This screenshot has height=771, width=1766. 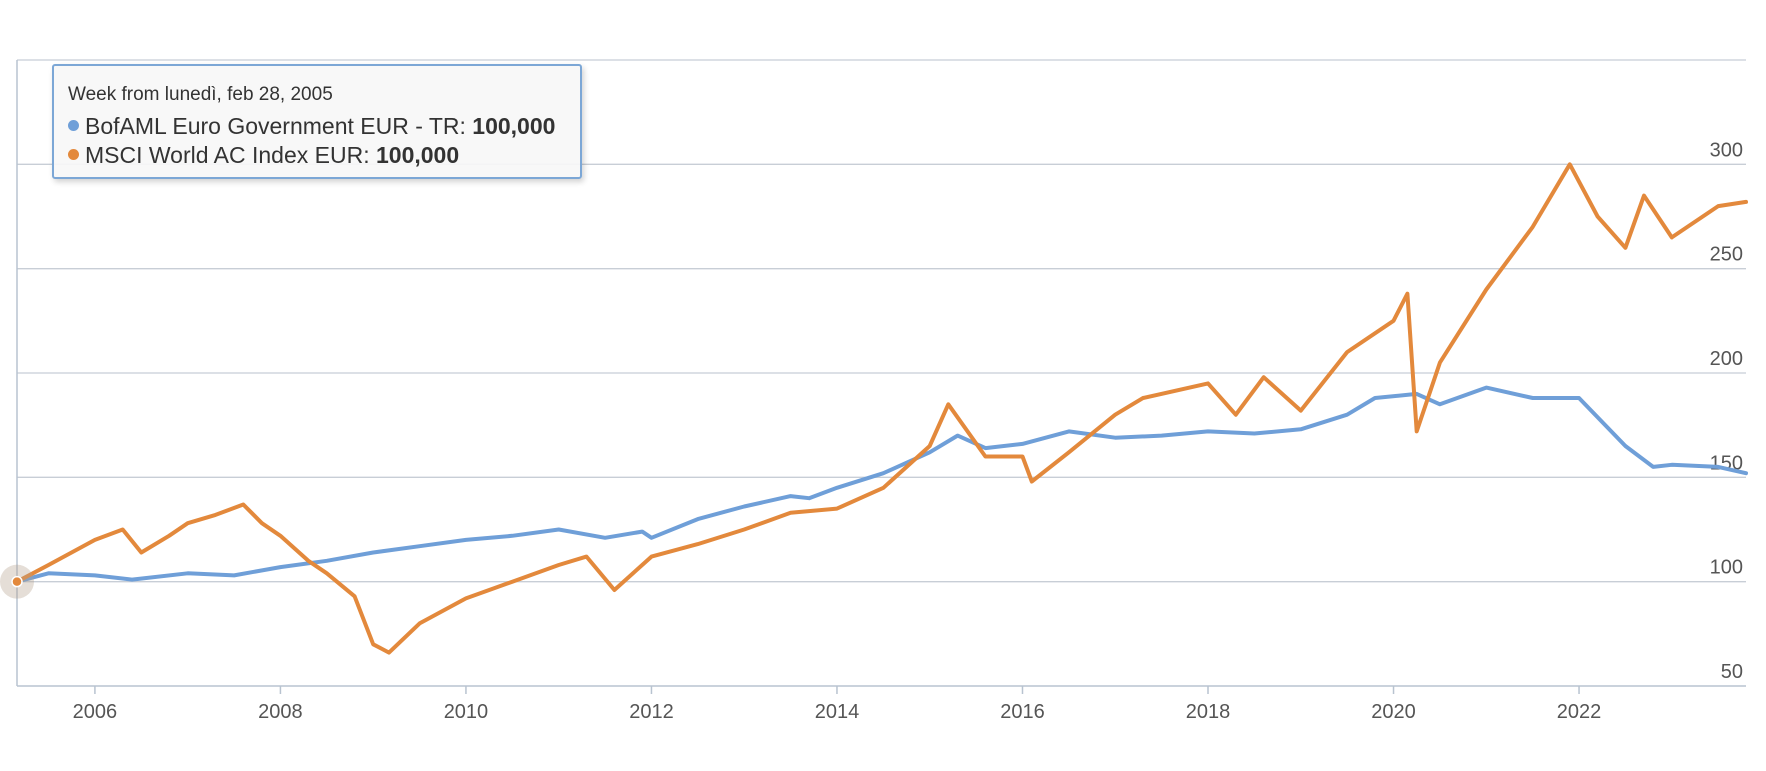 What do you see at coordinates (1208, 712) in the screenshot?
I see `x-tick-label: 2018` at bounding box center [1208, 712].